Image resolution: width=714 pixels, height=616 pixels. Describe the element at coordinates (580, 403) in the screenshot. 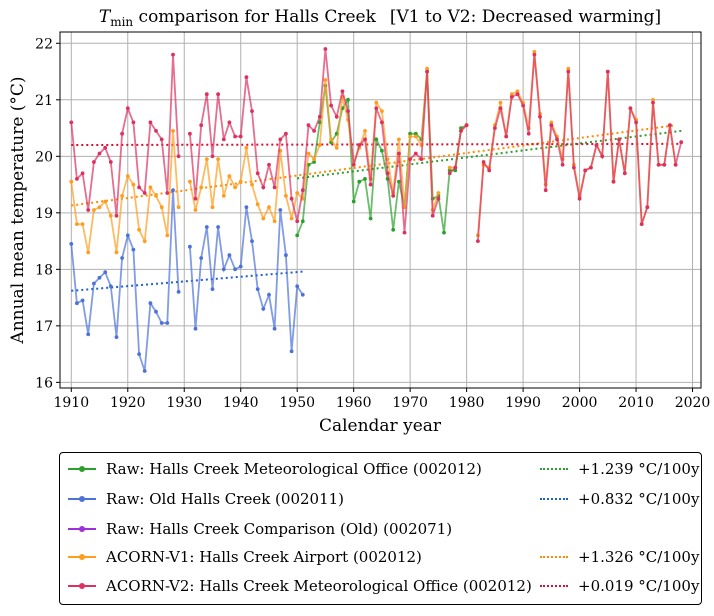

I see `x-tick-label: 2000` at that location.